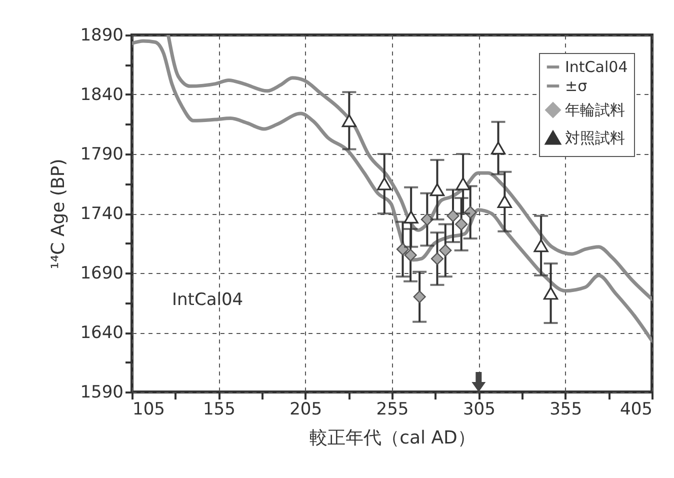 Image resolution: width=674 pixels, height=478 pixels. Describe the element at coordinates (636, 410) in the screenshot. I see `x-tick-label: 405` at that location.